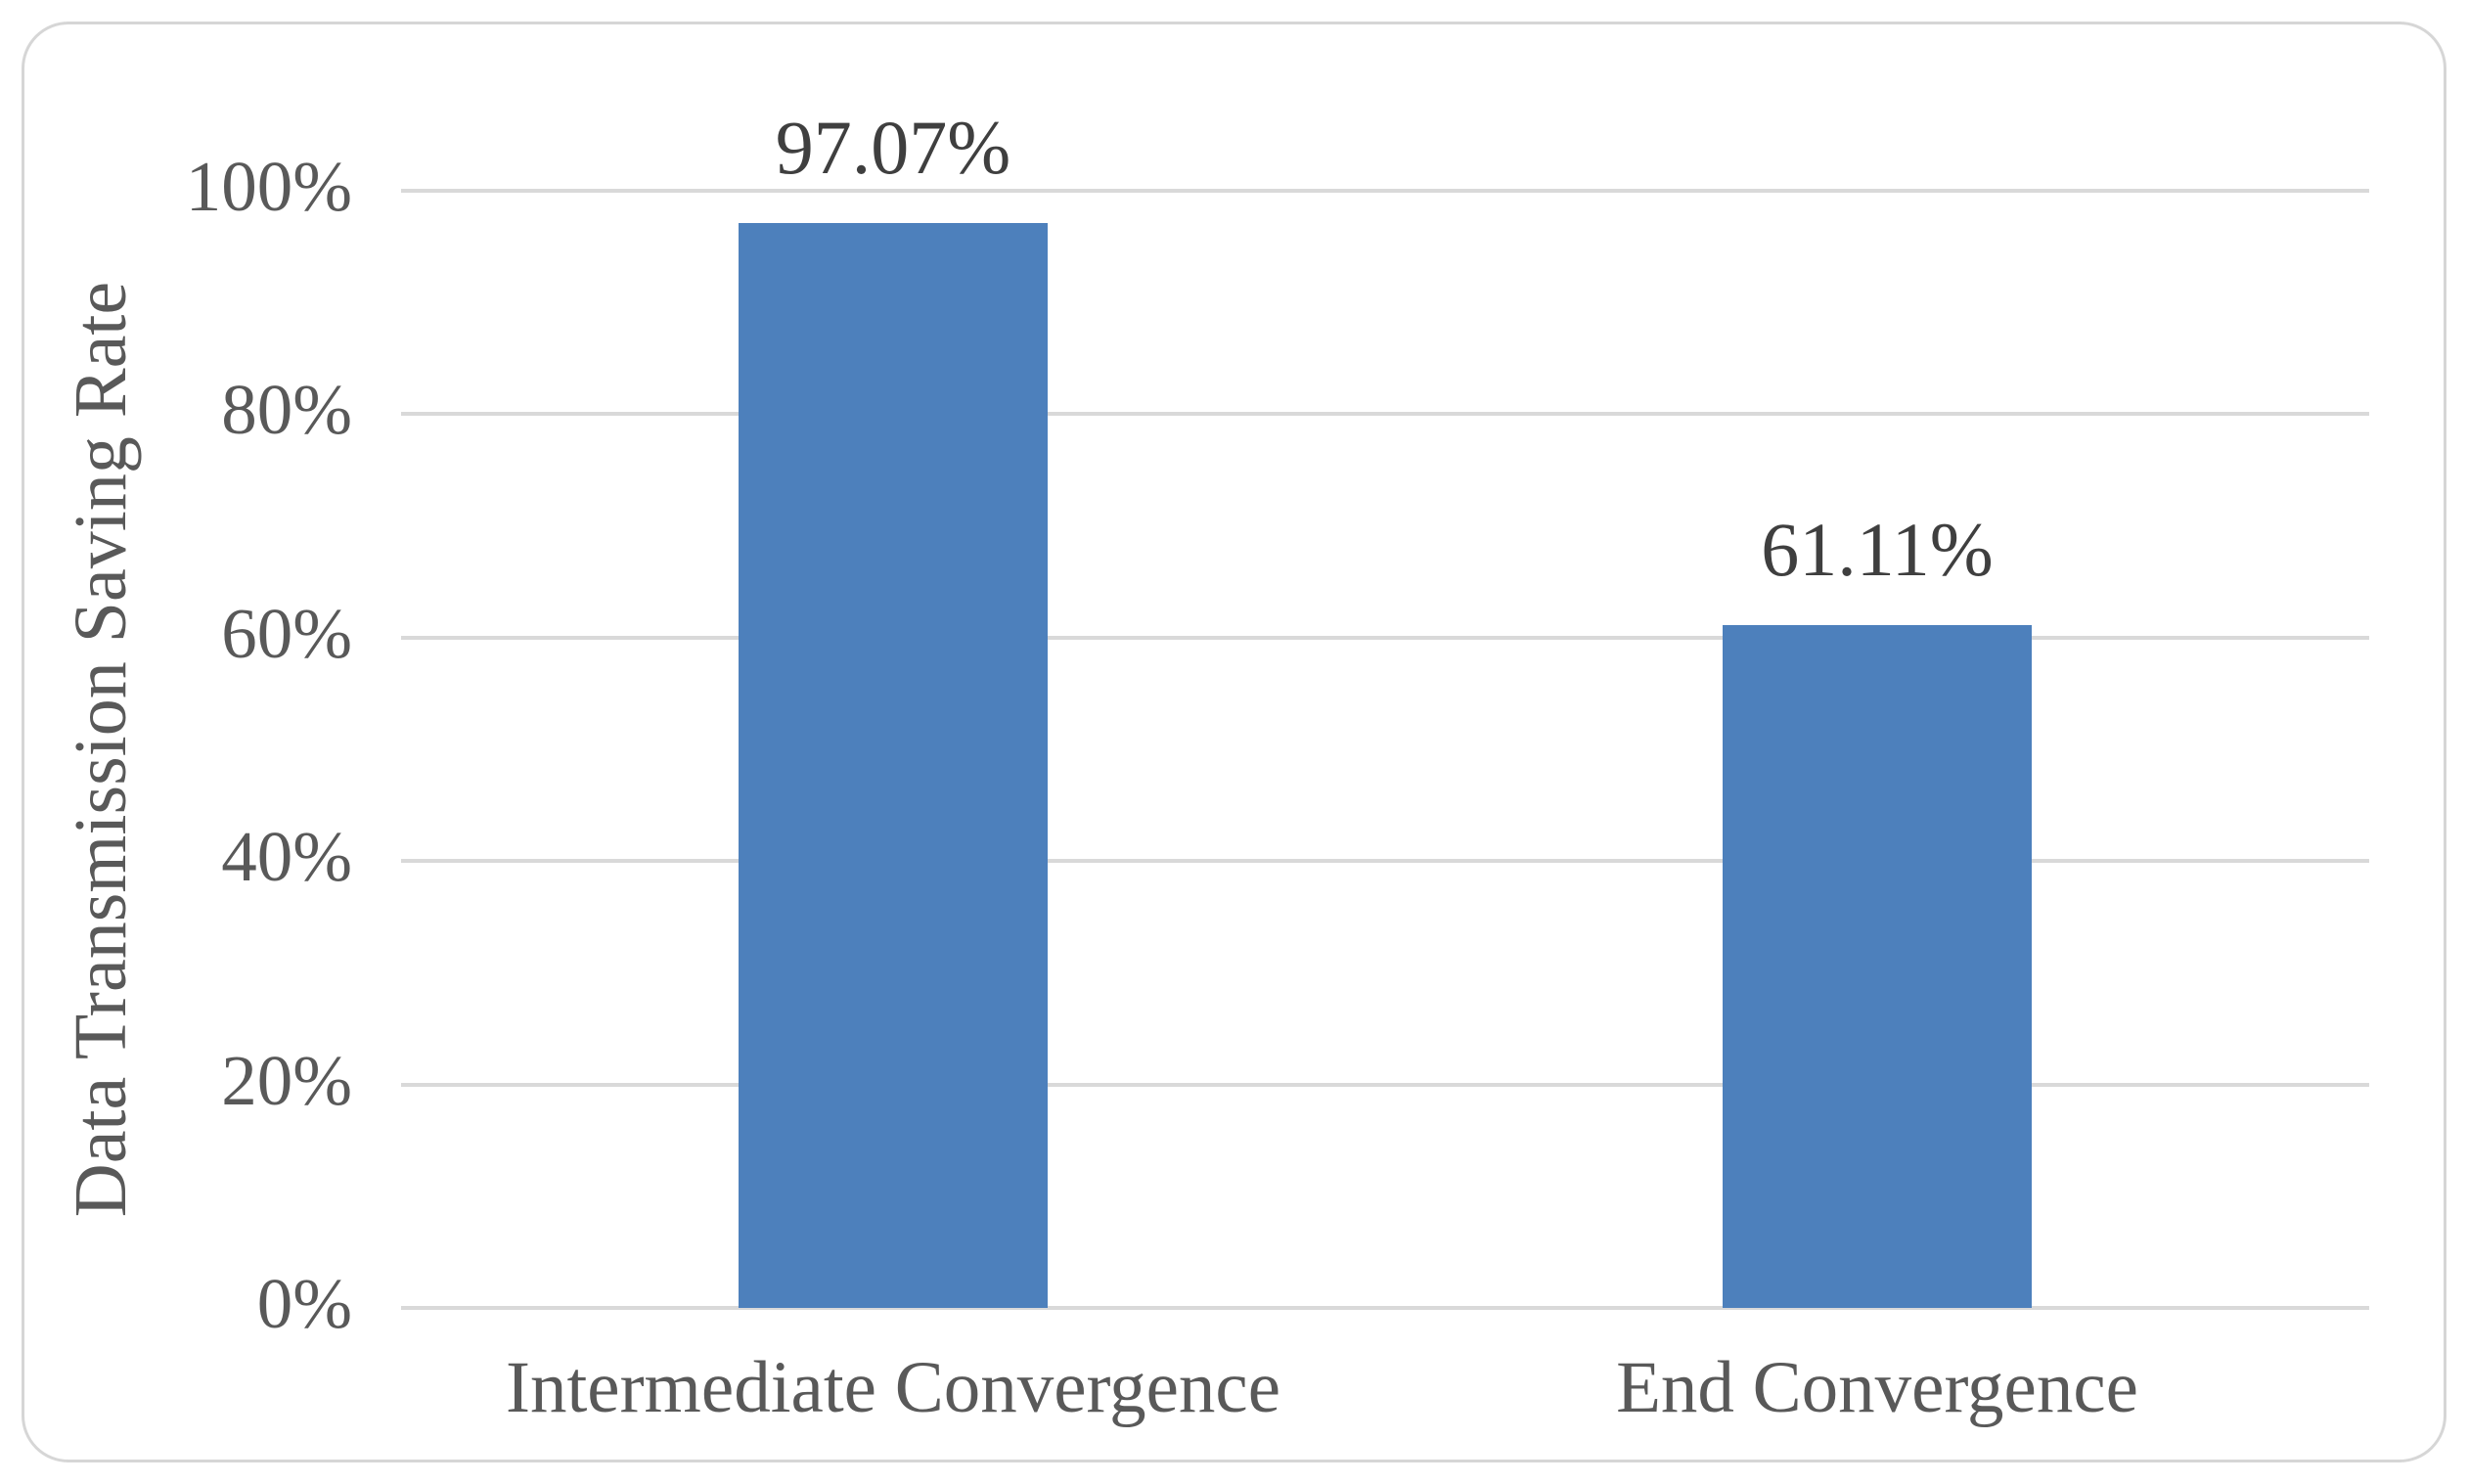 This screenshot has width=2468, height=1484. I want to click on bar-intermediate-convergence, so click(893, 765).